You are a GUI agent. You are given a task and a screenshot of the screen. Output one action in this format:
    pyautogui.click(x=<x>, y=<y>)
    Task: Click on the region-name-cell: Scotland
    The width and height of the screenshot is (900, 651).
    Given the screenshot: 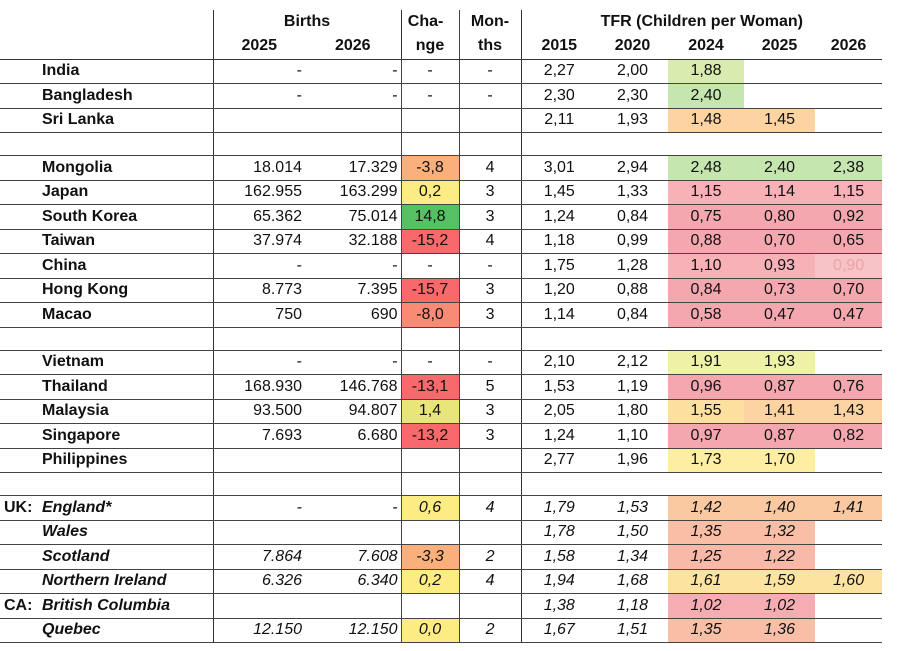 What is the action you would take?
    pyautogui.click(x=106, y=557)
    